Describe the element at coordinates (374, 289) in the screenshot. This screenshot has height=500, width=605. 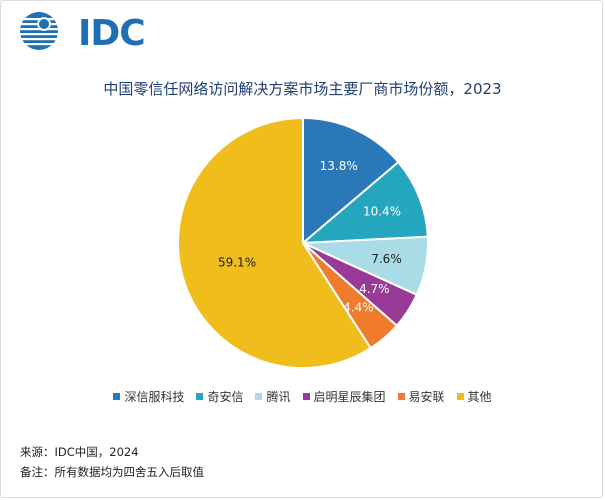
I see `slice-label-4: 4.7%` at that location.